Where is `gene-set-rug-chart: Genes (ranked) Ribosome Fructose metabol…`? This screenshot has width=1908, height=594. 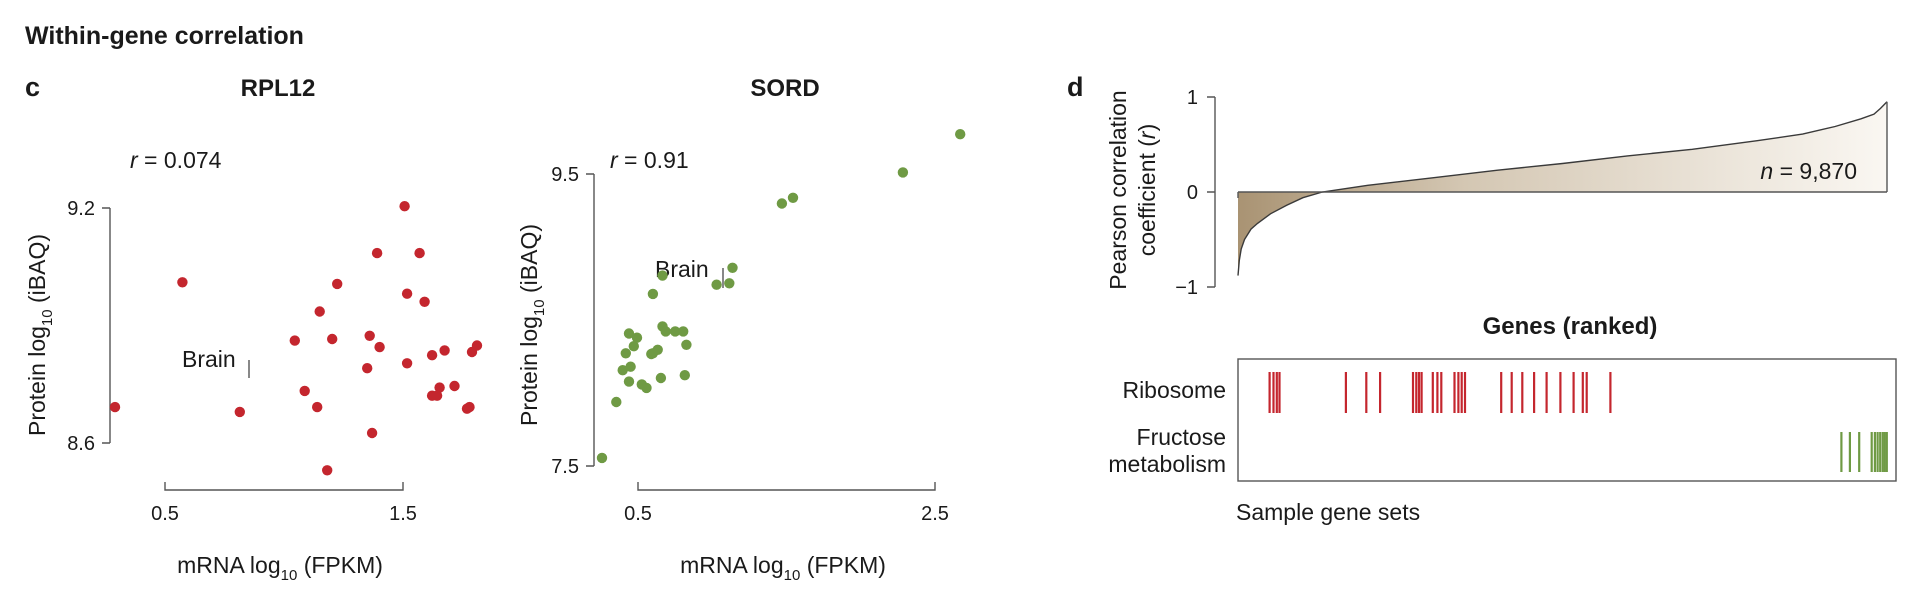
gene-set-rug-chart: Genes (ranked) Ribosome Fructose metabol… is located at coordinates (1502, 419).